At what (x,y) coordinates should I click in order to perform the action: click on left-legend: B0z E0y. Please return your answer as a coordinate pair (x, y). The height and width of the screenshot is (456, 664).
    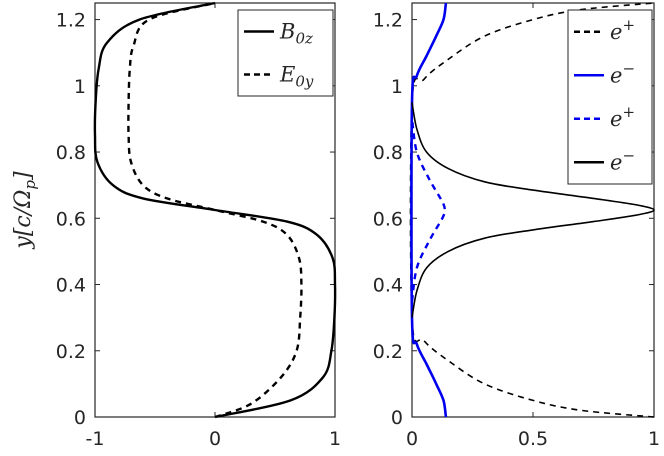
    Looking at the image, I should click on (285, 53).